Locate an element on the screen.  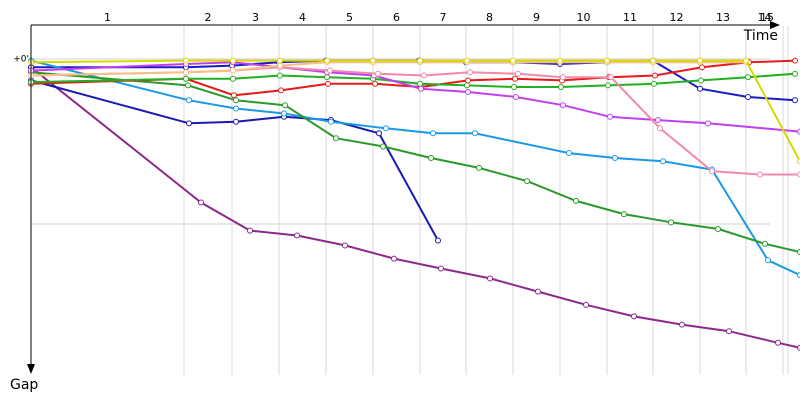
lap-label: 14 is located at coordinates (765, 17).